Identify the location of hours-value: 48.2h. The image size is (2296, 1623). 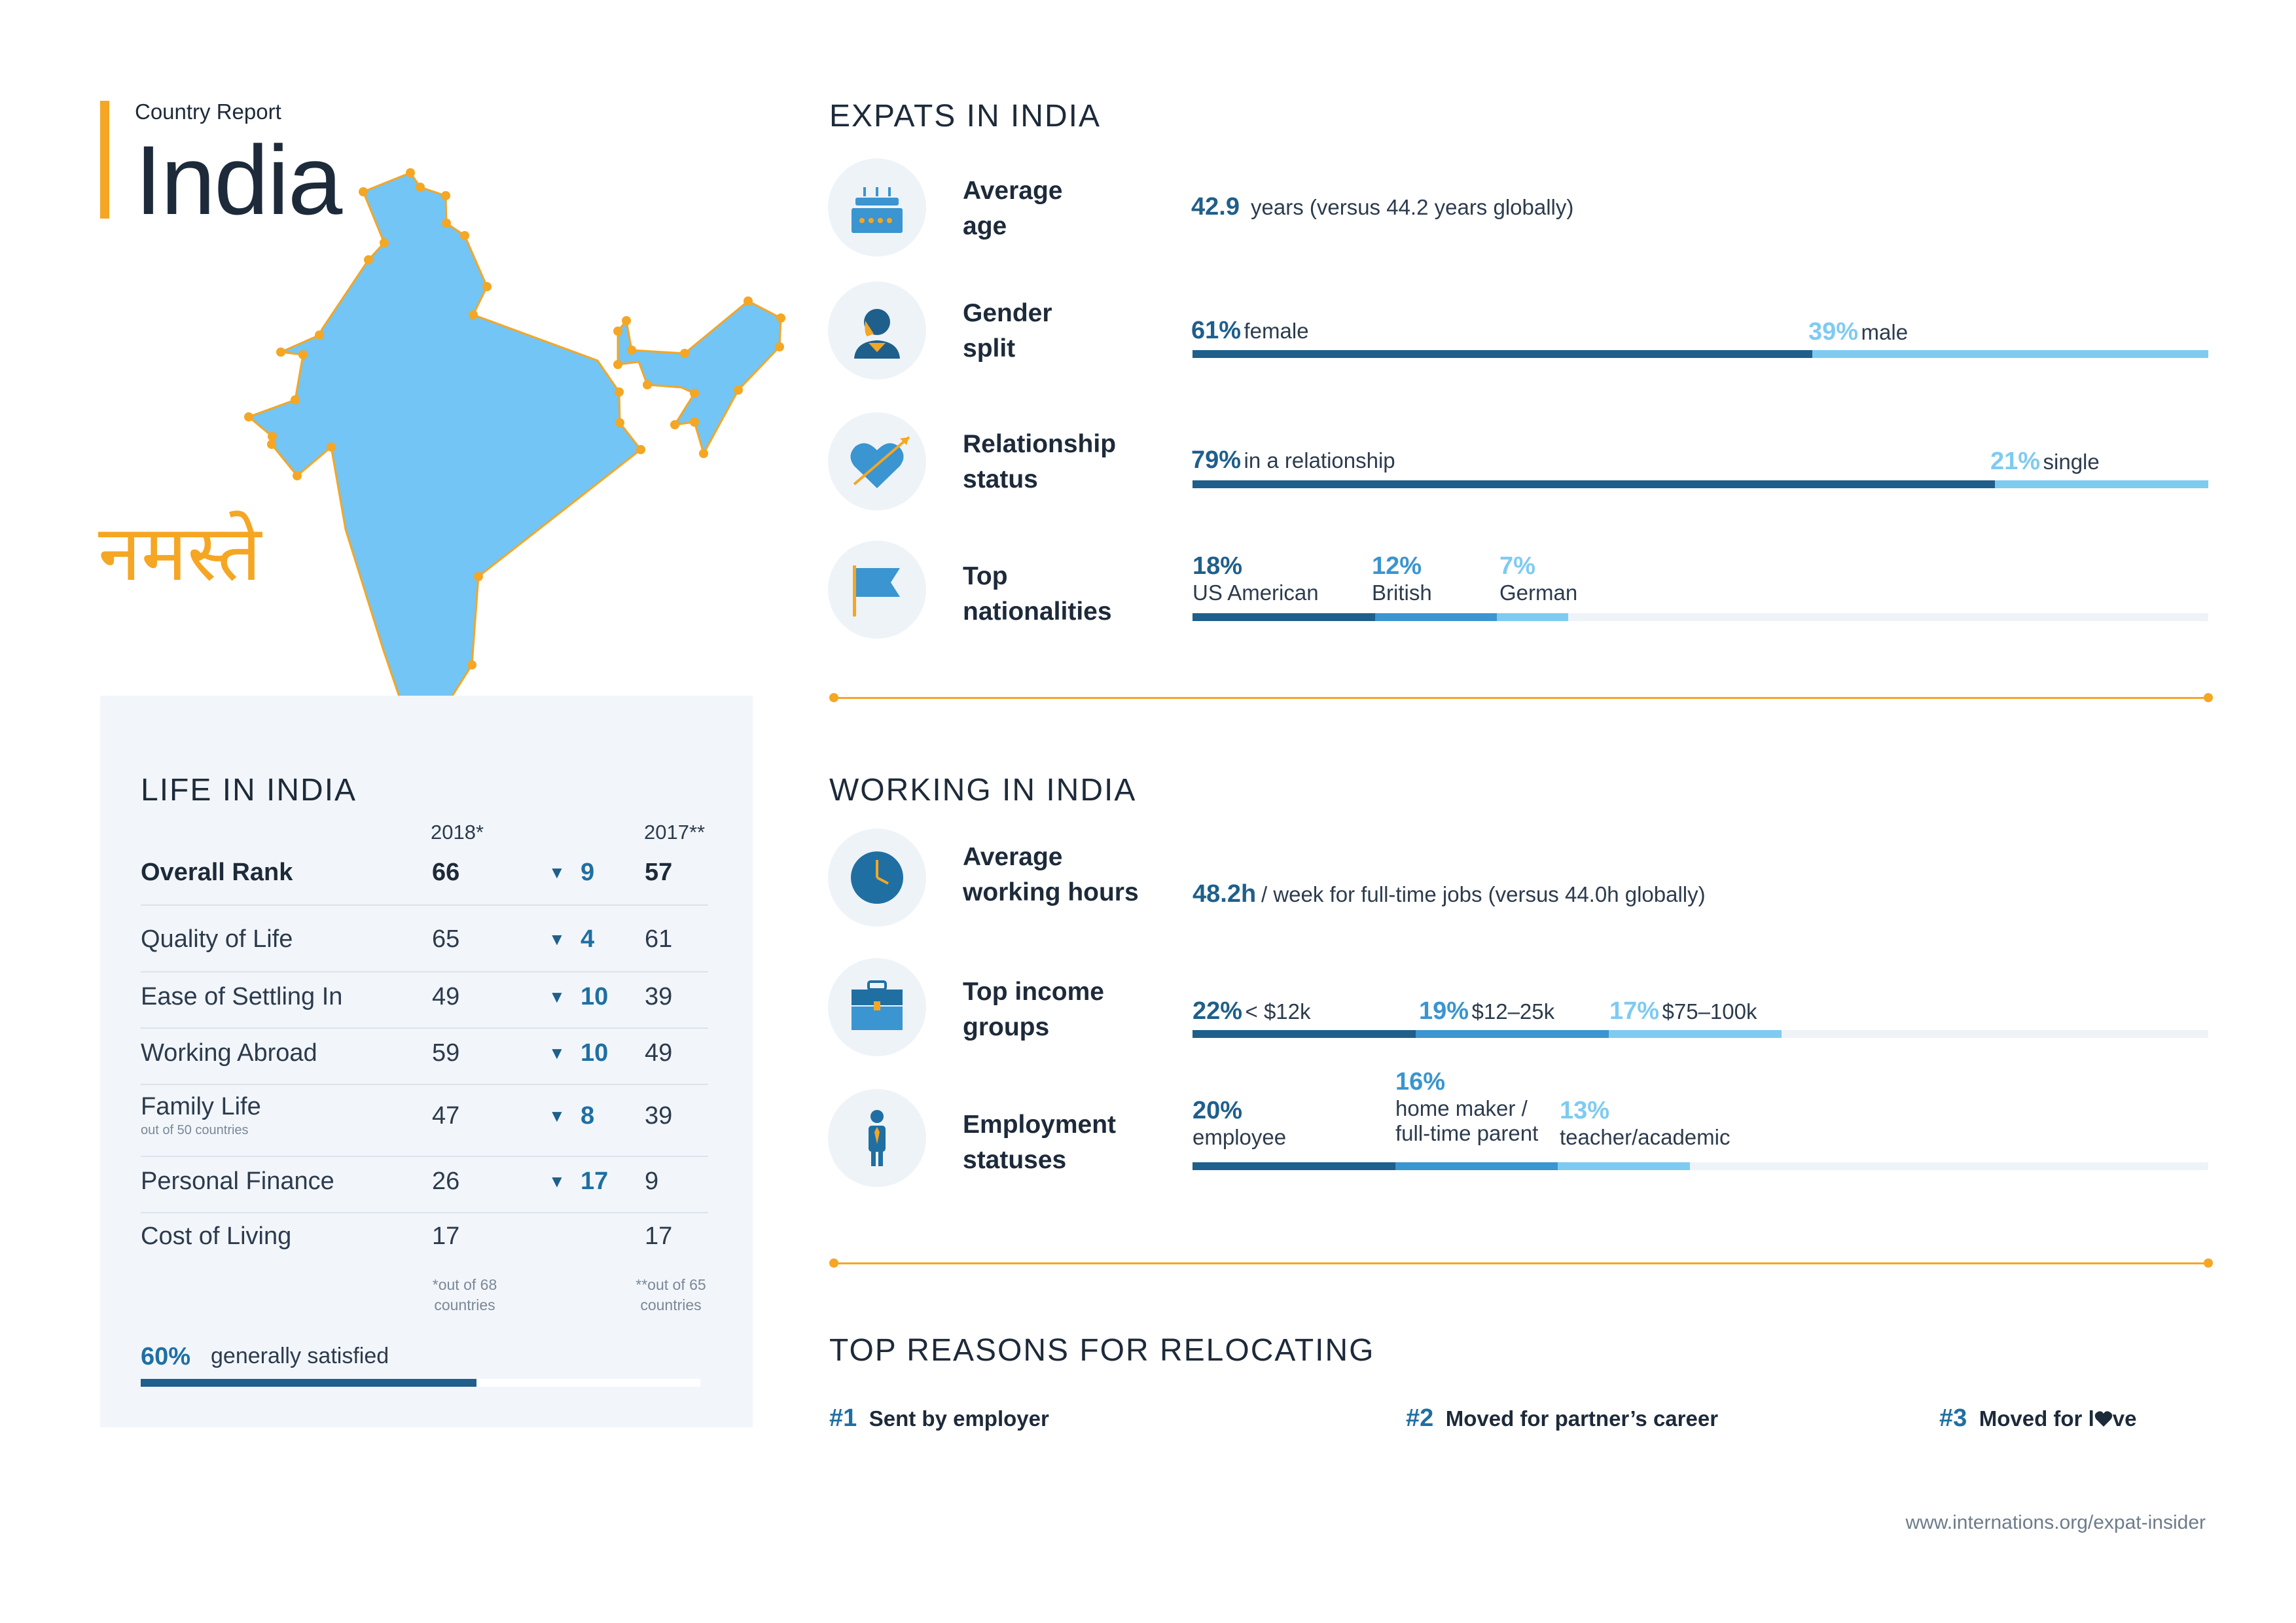
(1225, 894).